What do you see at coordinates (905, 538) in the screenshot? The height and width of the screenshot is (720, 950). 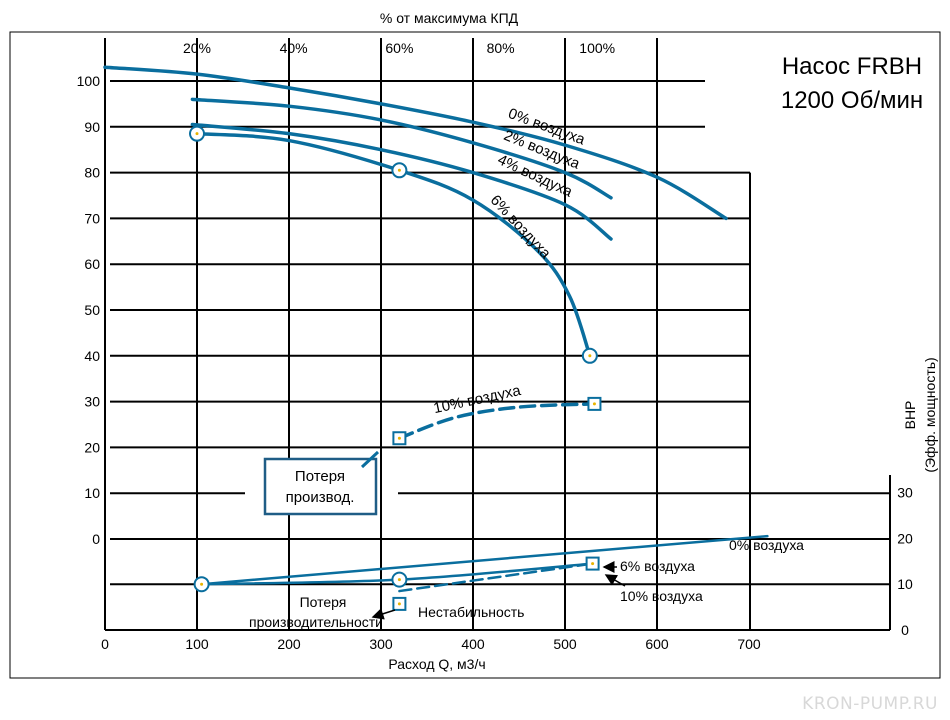 I see `bhp-tick-label: 20` at bounding box center [905, 538].